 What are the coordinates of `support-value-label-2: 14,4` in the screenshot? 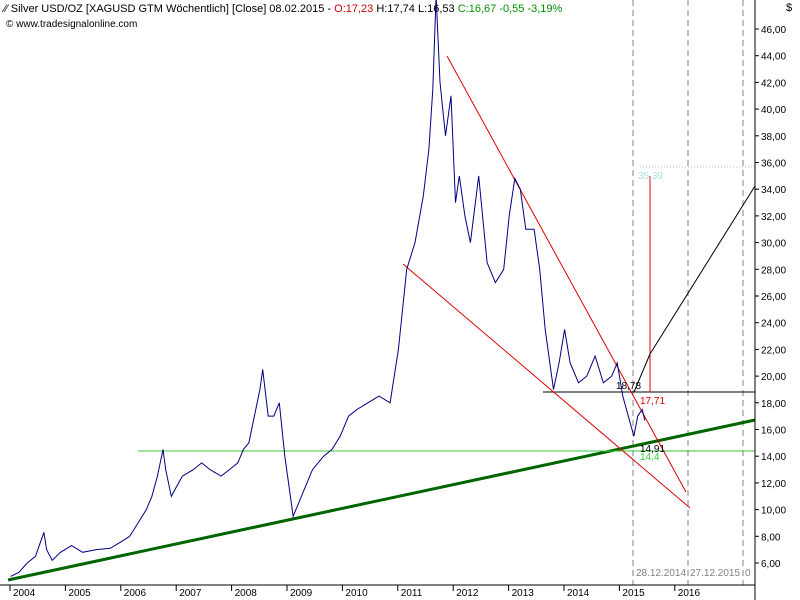 It's located at (650, 457).